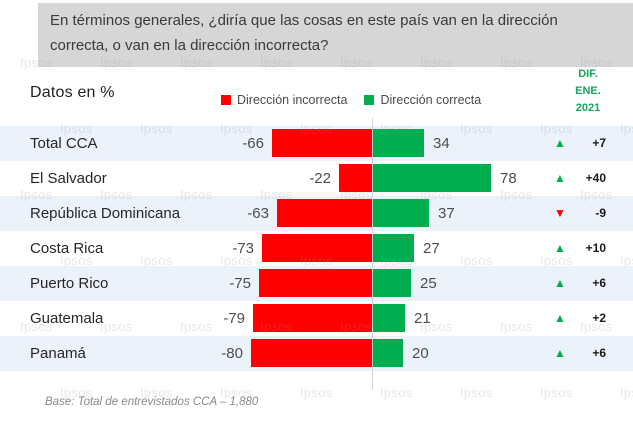  What do you see at coordinates (560, 213) in the screenshot?
I see `trend-down-icon: ▼` at bounding box center [560, 213].